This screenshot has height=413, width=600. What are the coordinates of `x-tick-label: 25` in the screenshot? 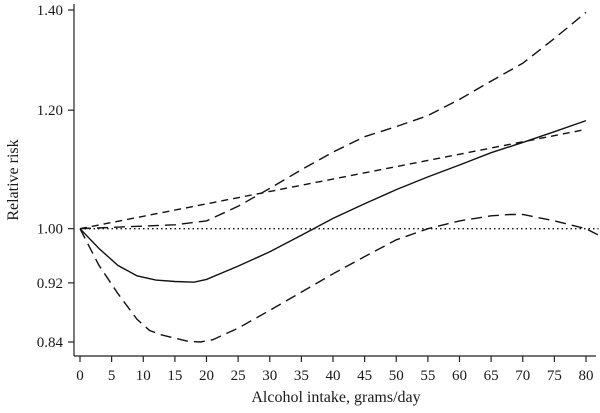 It's located at (238, 376).